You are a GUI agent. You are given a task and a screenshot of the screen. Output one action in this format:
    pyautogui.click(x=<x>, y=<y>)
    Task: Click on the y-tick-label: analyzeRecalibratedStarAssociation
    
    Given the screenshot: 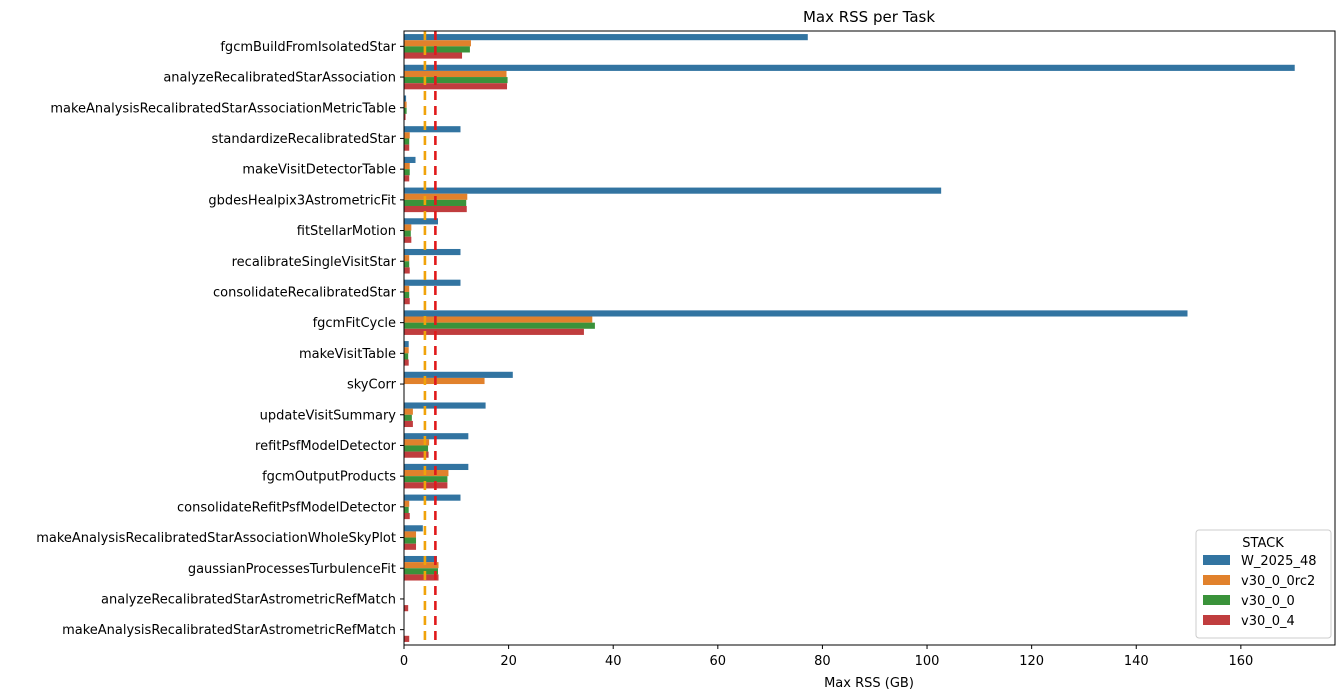 What is the action you would take?
    pyautogui.click(x=279, y=78)
    